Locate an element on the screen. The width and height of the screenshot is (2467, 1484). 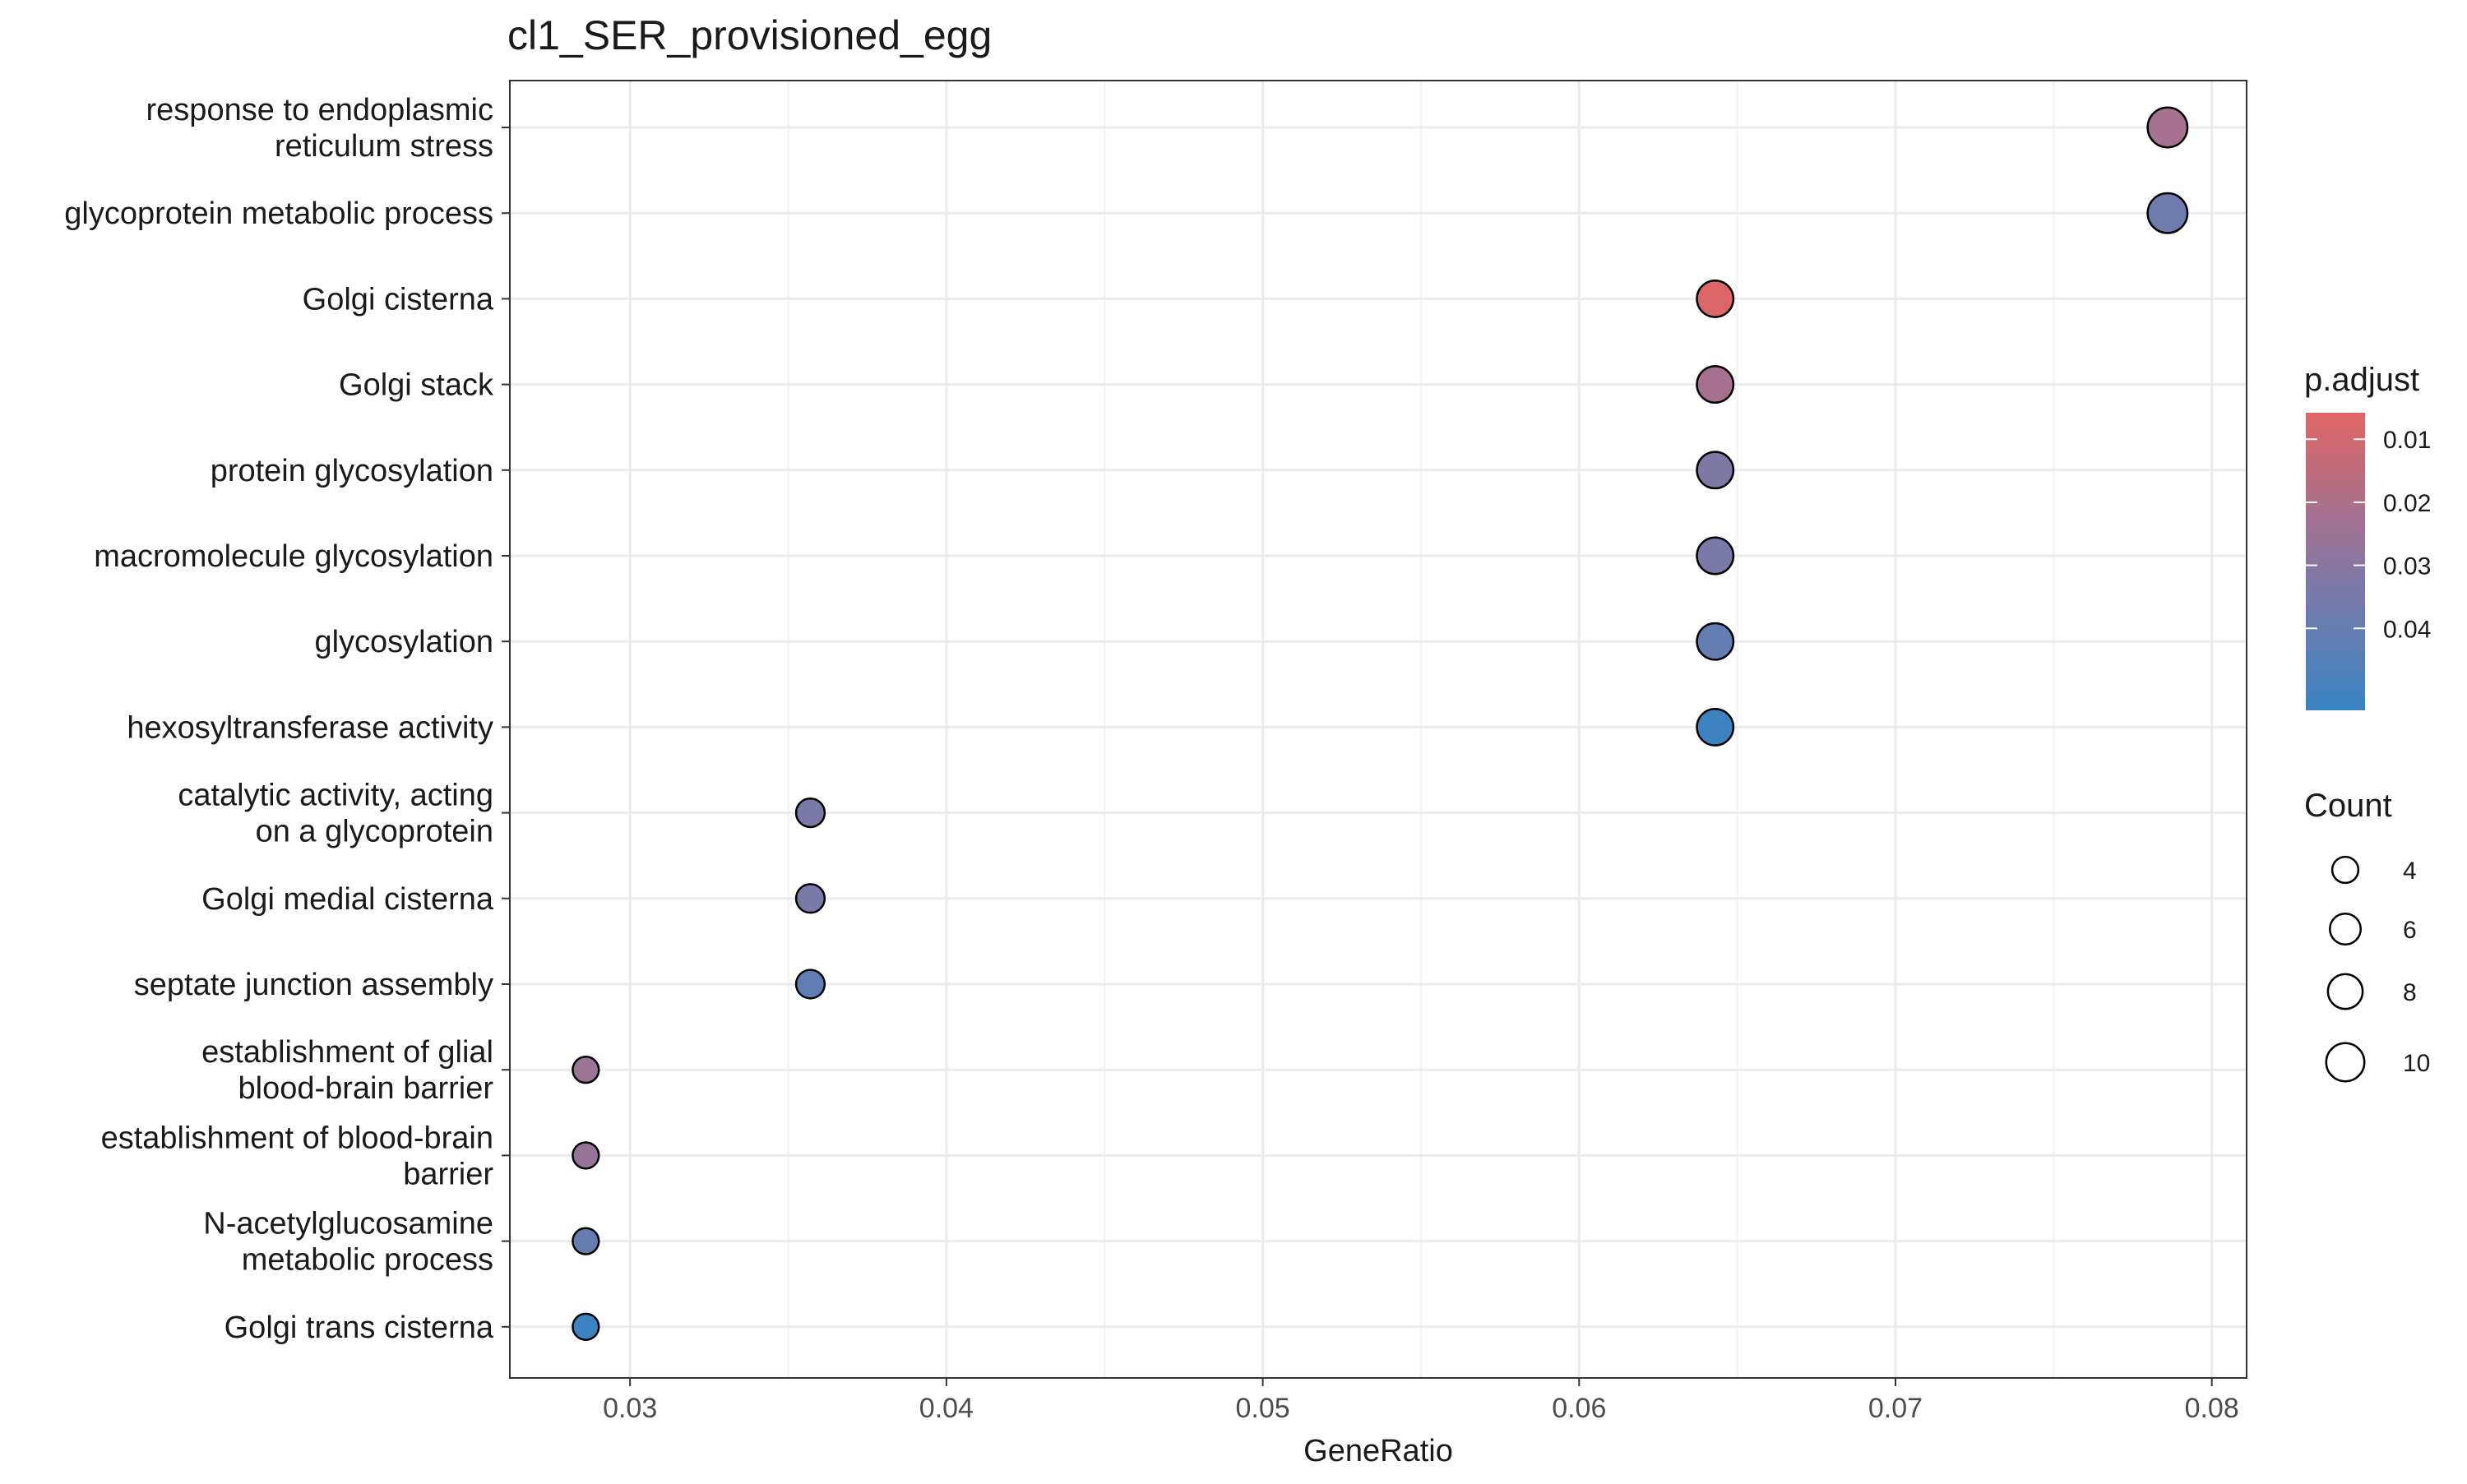
y-category-label: macromolecule glycosylation is located at coordinates (293, 556).